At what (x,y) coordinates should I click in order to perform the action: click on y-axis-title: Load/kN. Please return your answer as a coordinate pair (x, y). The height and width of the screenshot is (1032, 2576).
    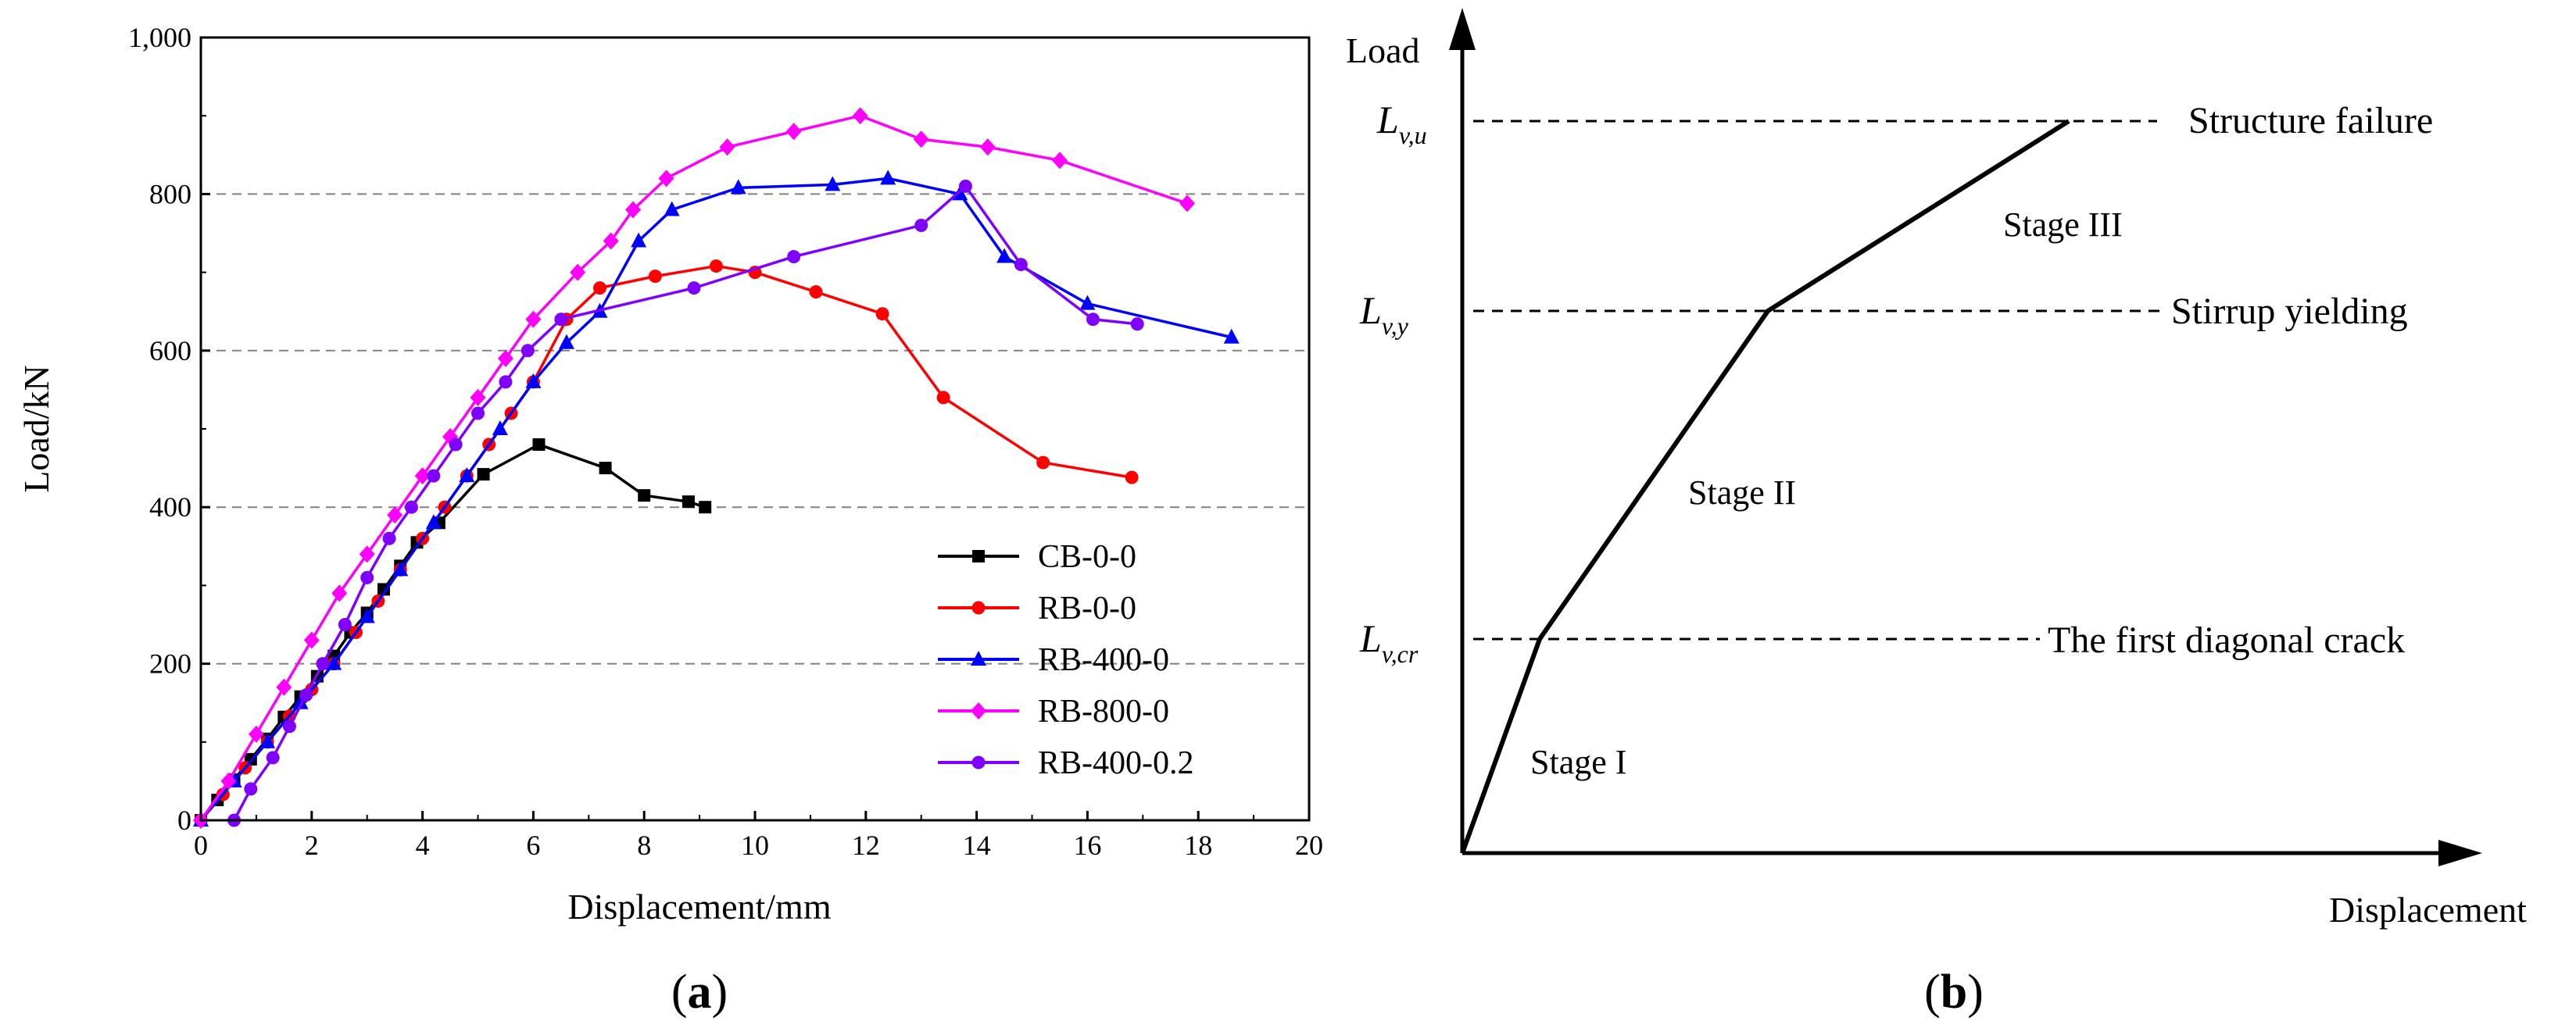
    Looking at the image, I should click on (36, 429).